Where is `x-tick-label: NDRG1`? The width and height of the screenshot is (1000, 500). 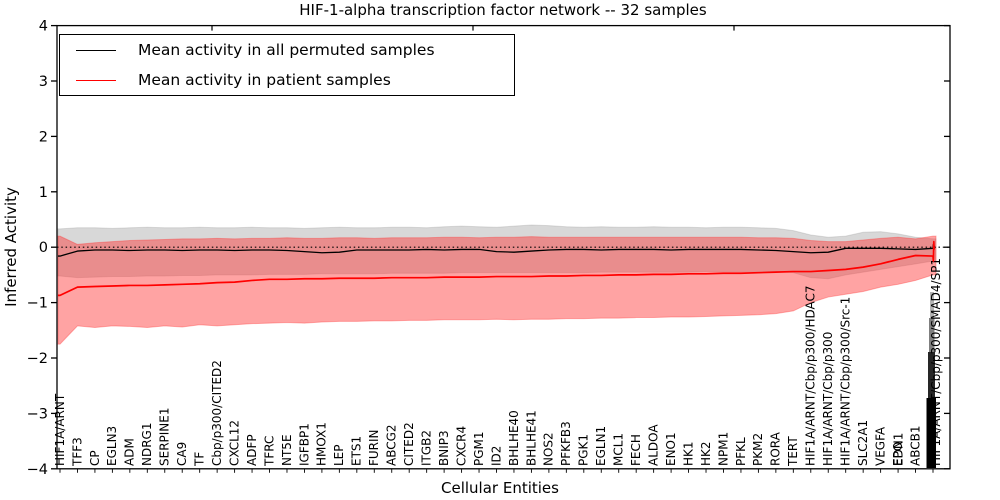
x-tick-label: NDRG1 is located at coordinates (147, 445).